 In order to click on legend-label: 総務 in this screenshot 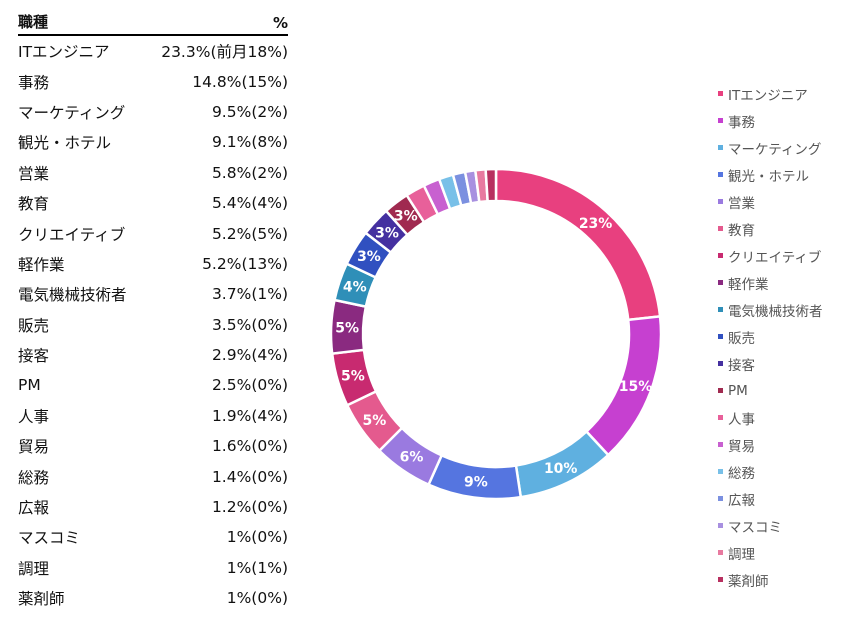, I will do `click(741, 473)`.